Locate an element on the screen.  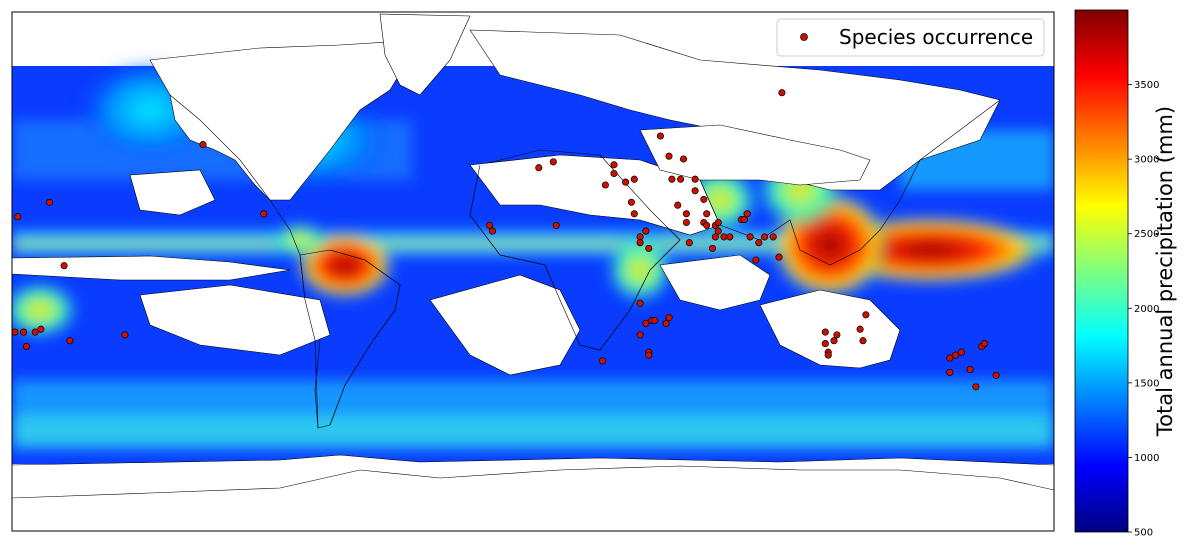
legend: Species occurrence is located at coordinates (910, 37).